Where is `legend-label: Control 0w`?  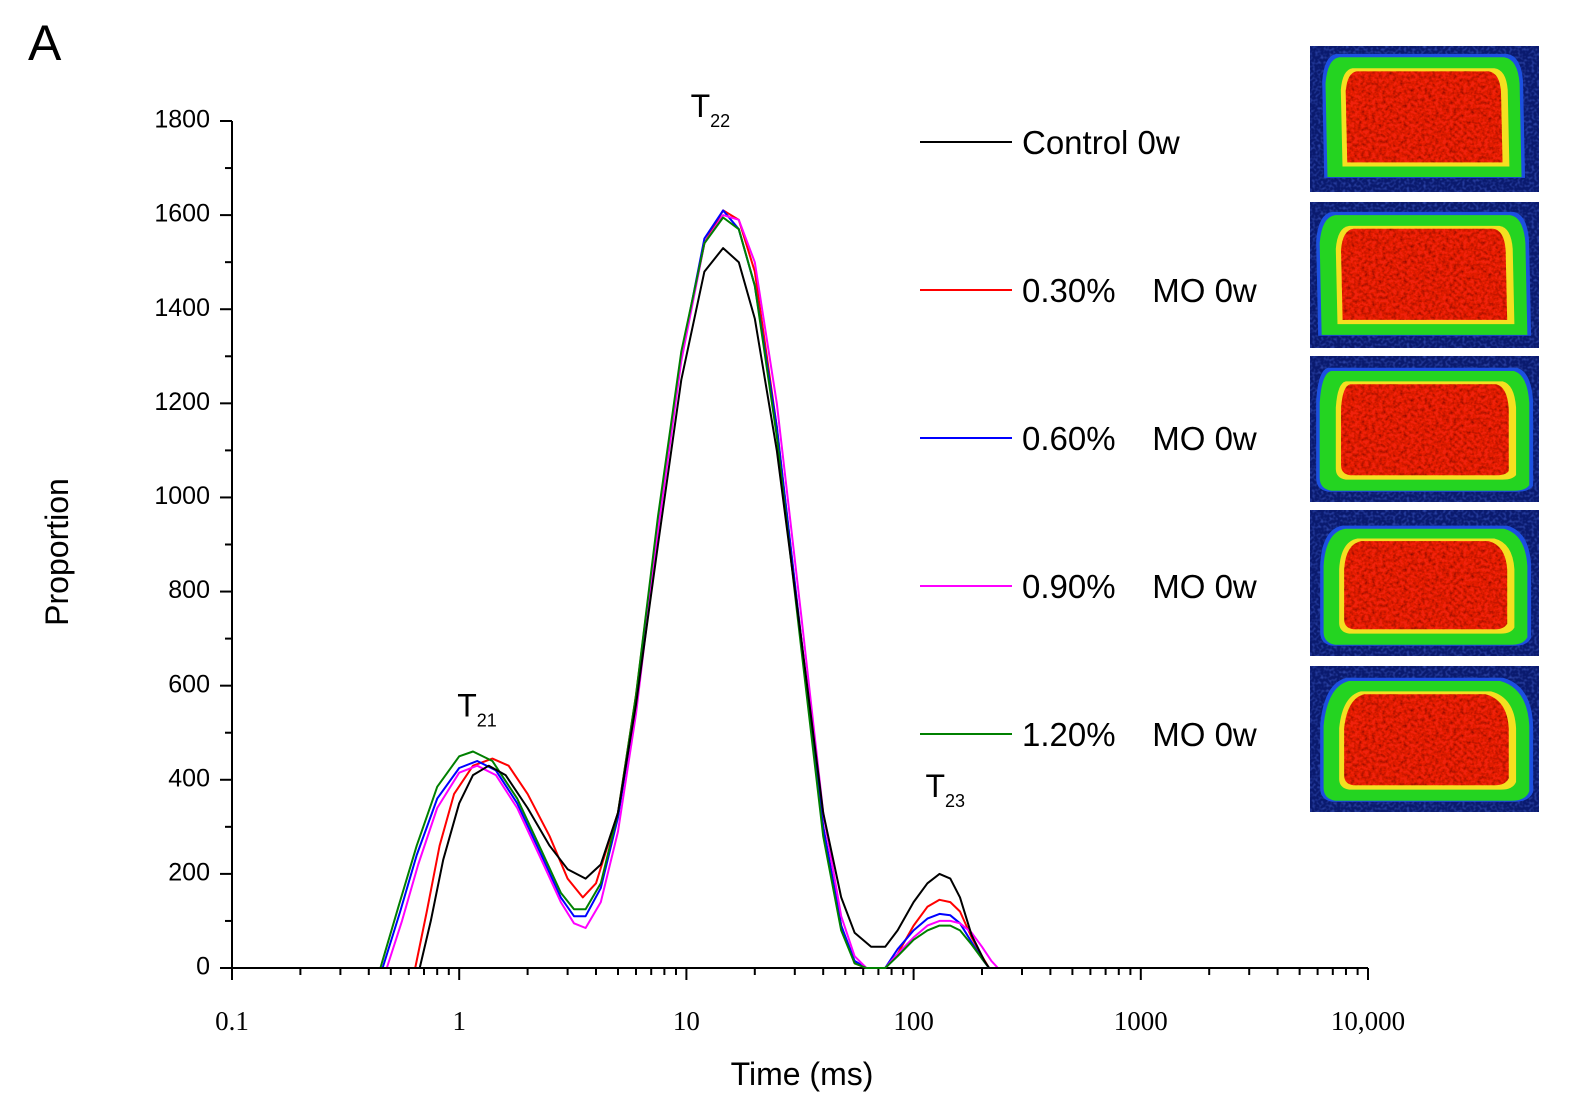
legend-label: Control 0w is located at coordinates (1101, 142).